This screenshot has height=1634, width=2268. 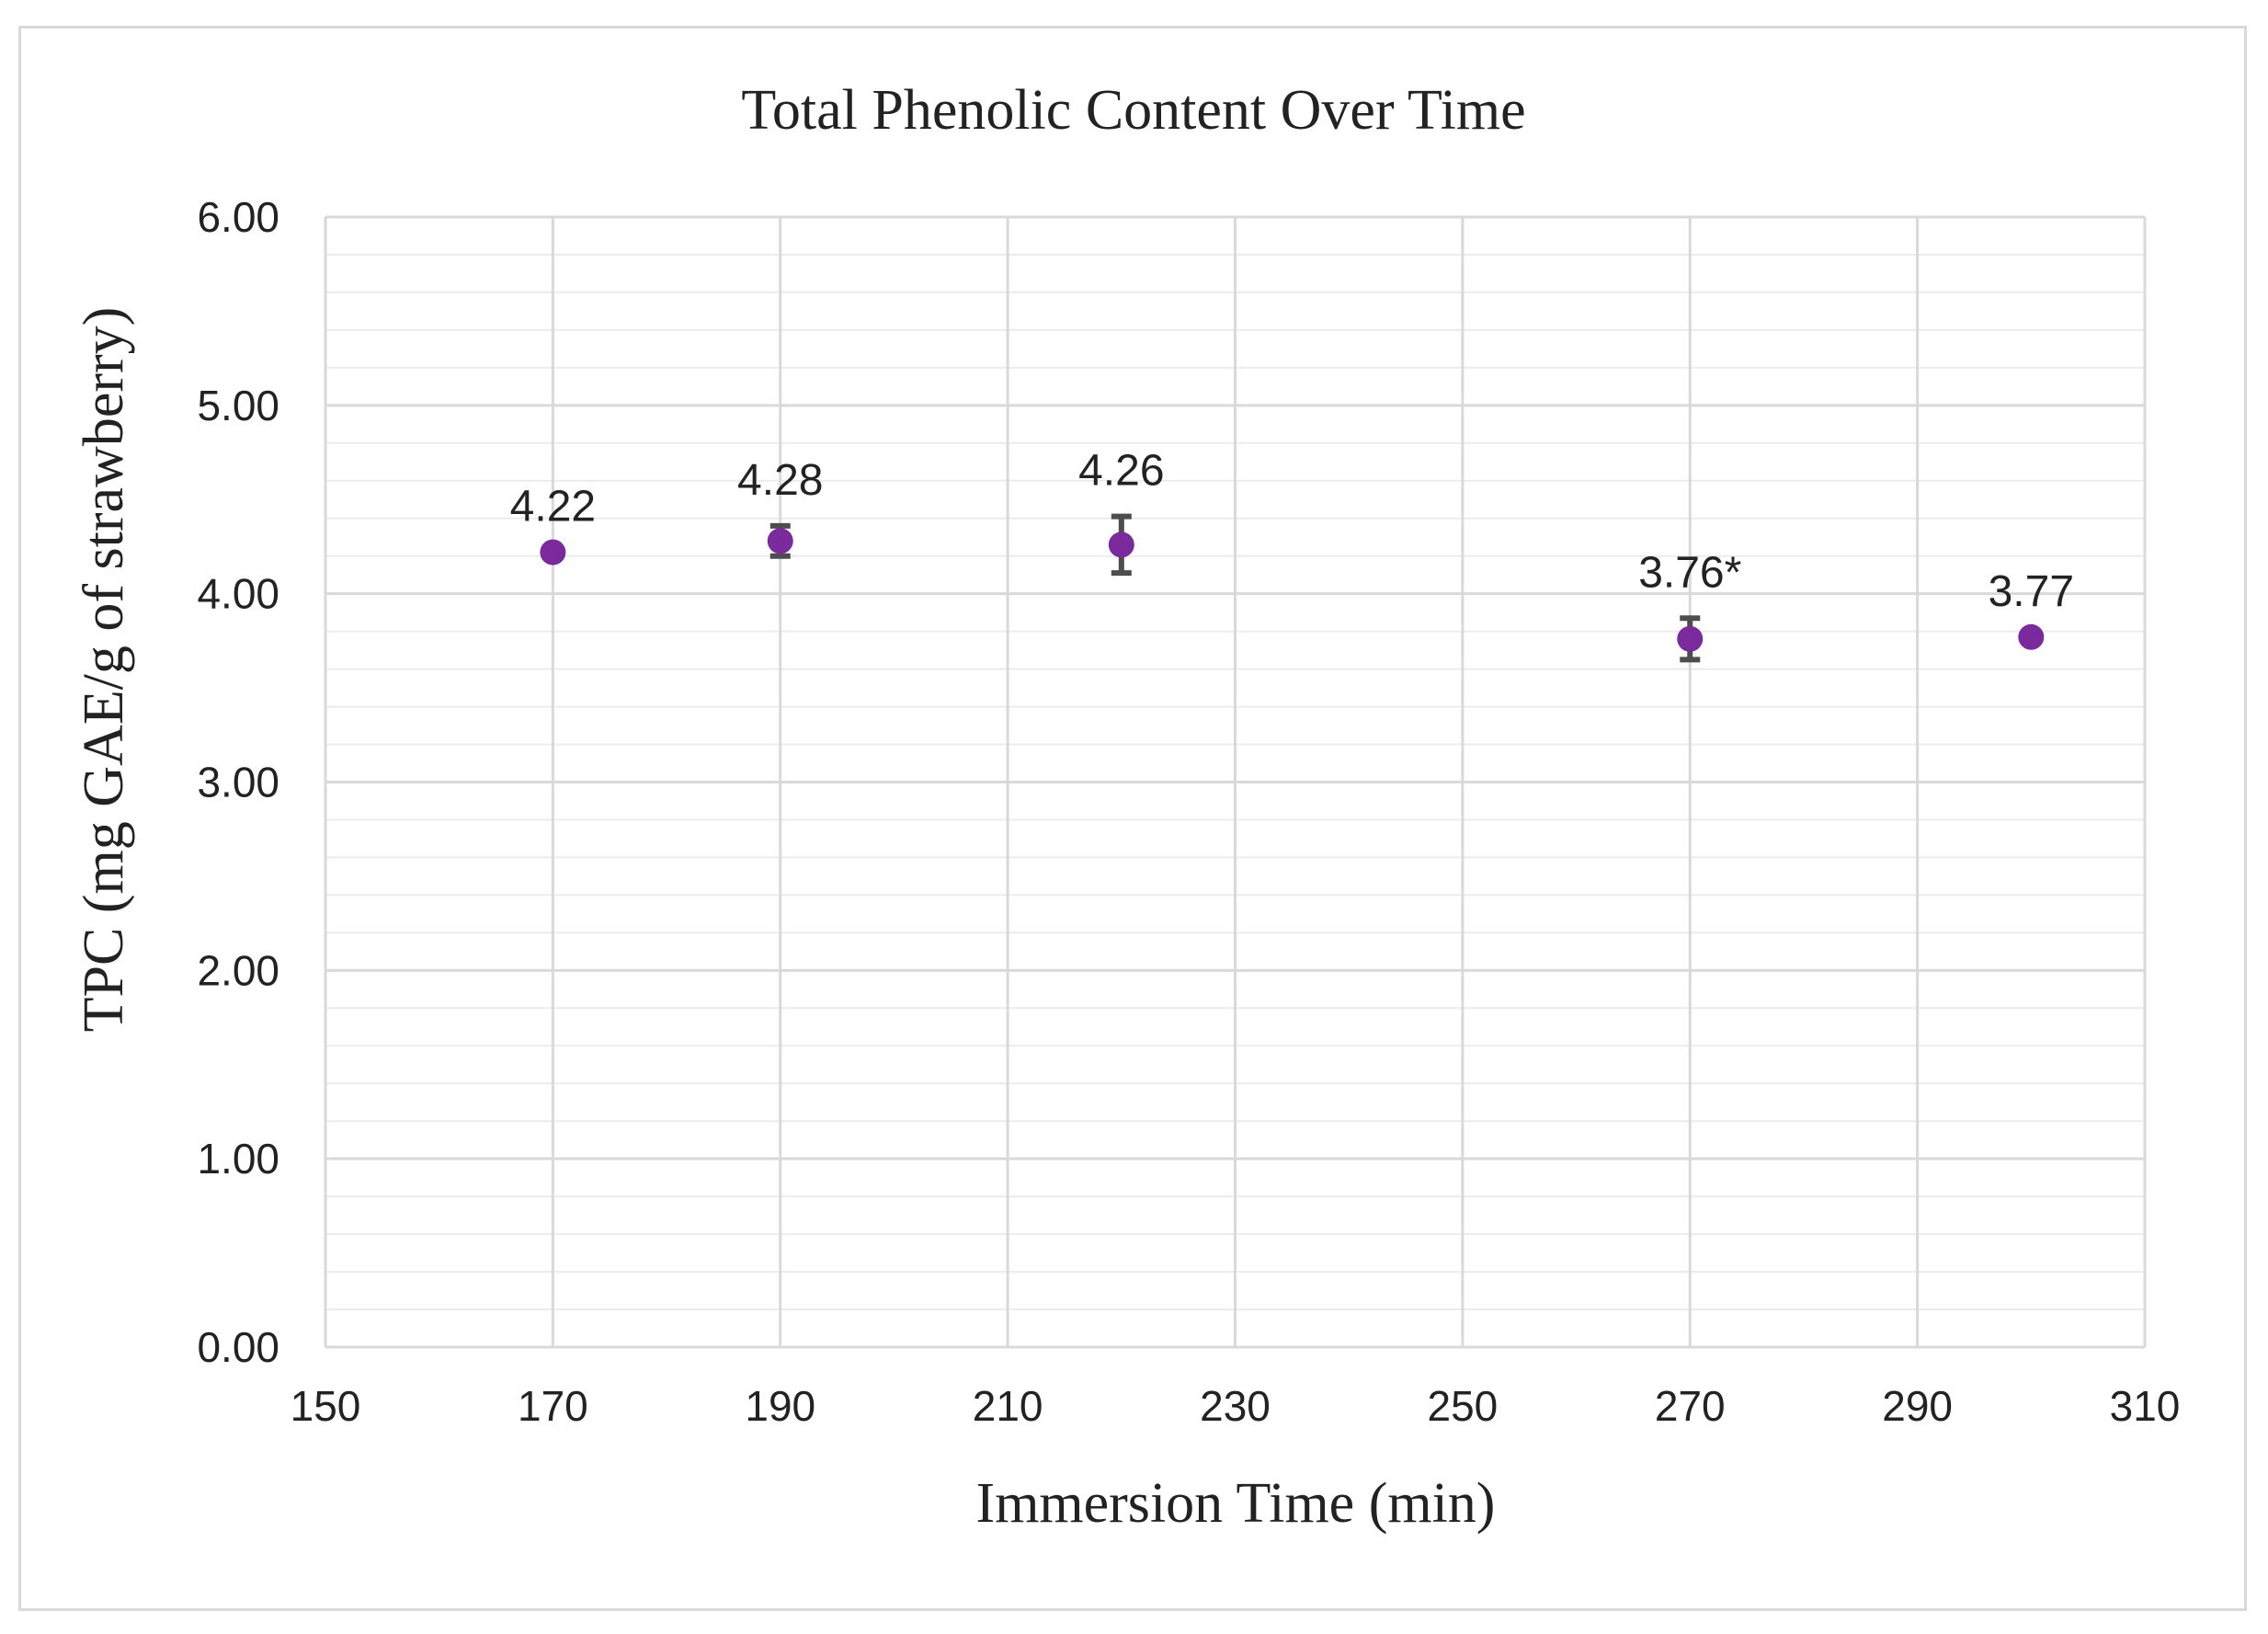 I want to click on y-tick-label: 0.00, so click(x=238, y=1347).